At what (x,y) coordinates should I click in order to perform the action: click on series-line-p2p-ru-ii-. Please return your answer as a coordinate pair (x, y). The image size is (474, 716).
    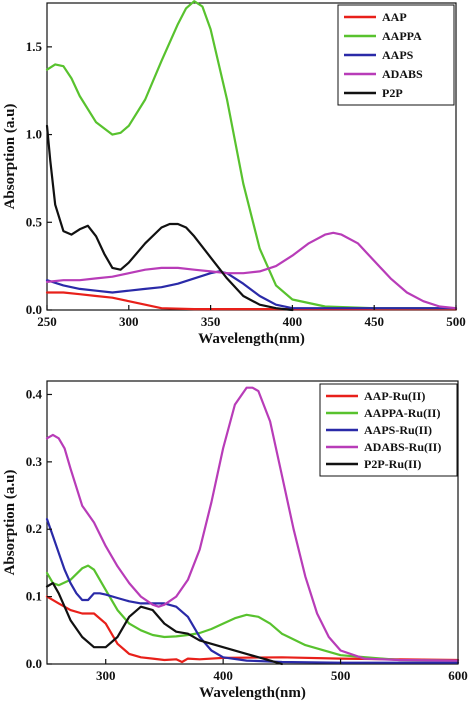
    Looking at the image, I should click on (164, 624).